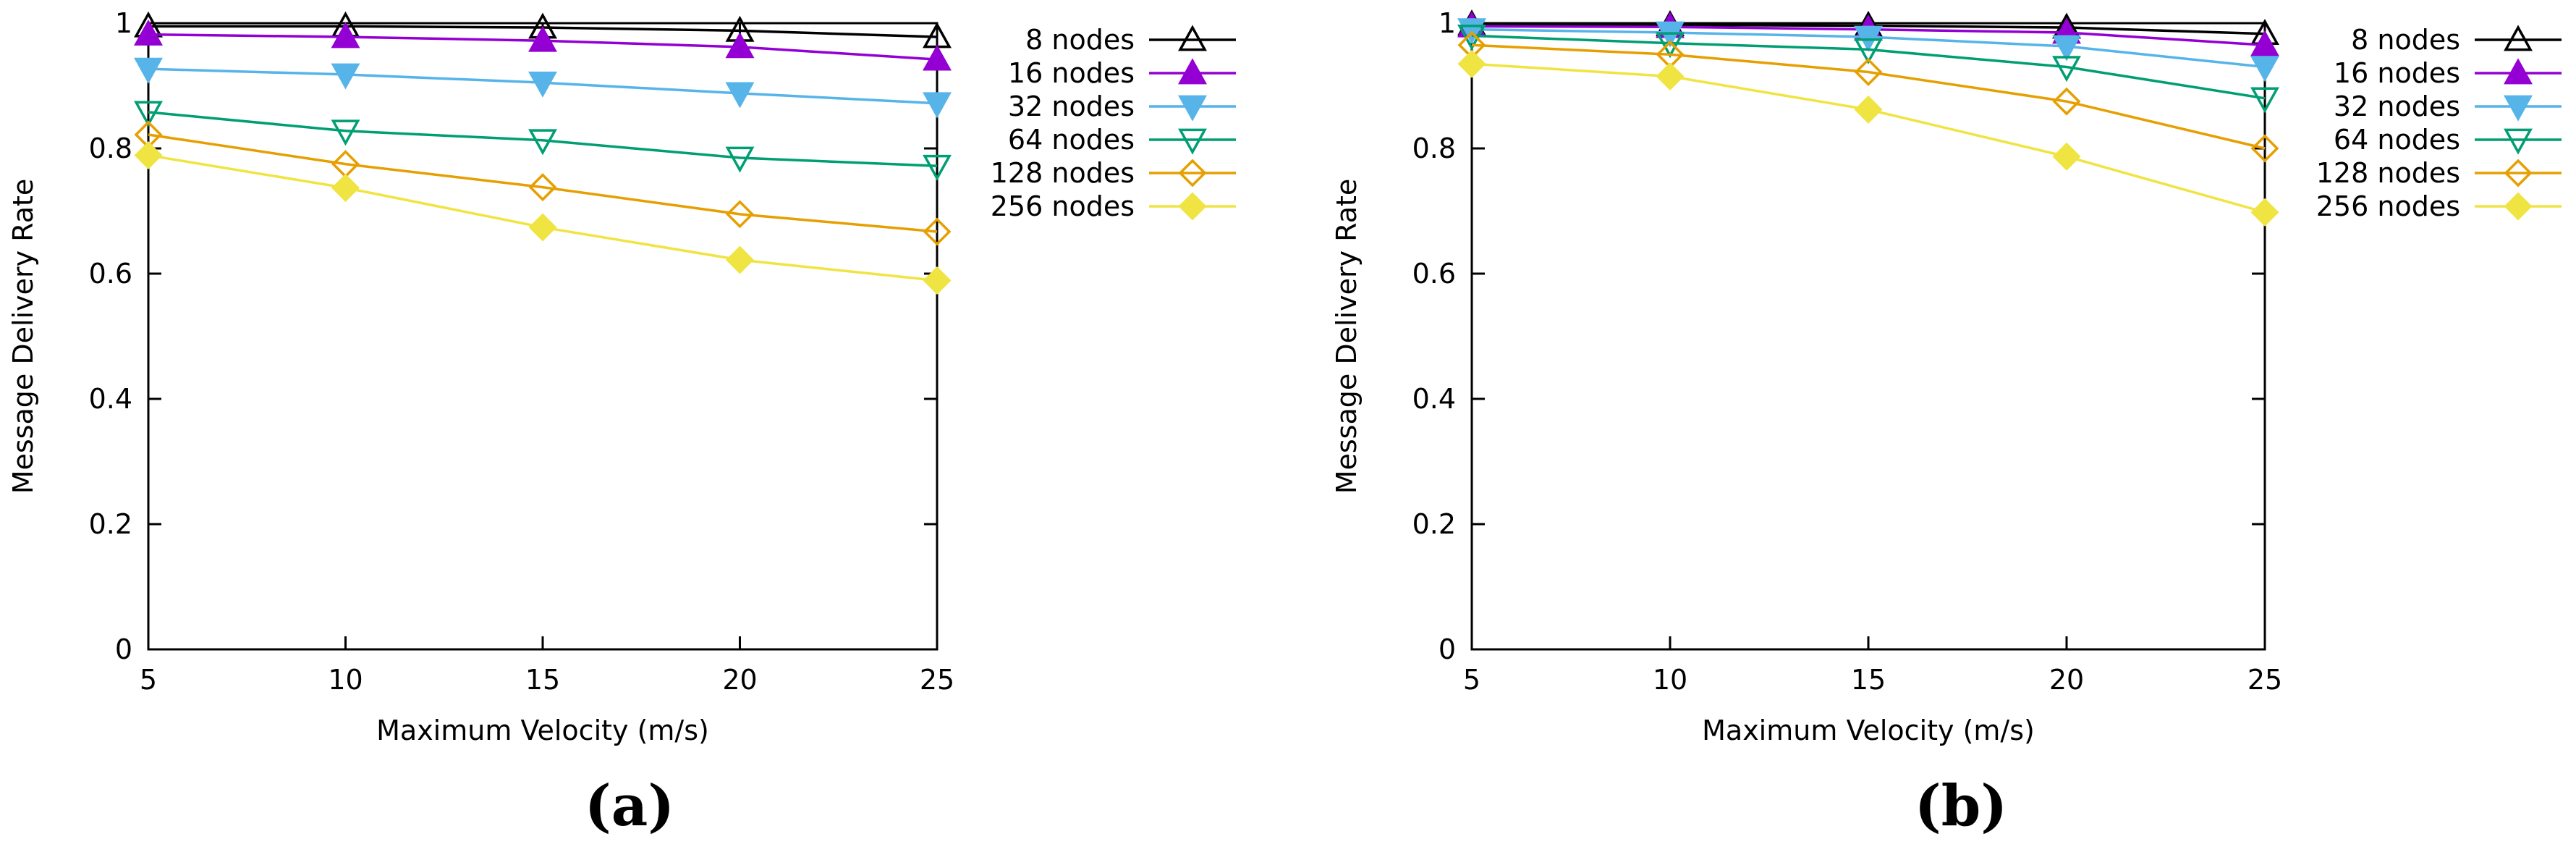 Image resolution: width=2576 pixels, height=847 pixels. Describe the element at coordinates (1961, 806) in the screenshot. I see `caption-b: (b)` at that location.